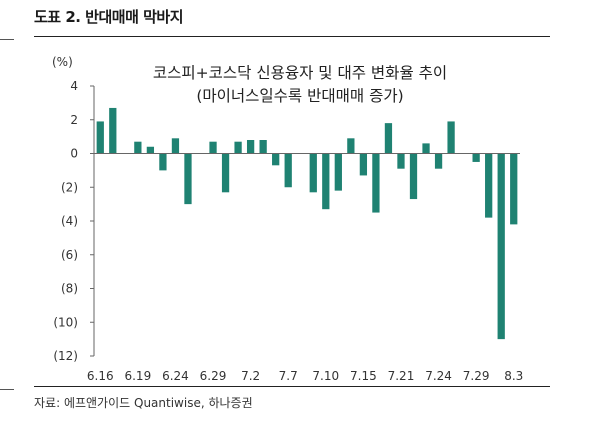 The height and width of the screenshot is (424, 600). Describe the element at coordinates (175, 376) in the screenshot. I see `x-tick-label: 6.24` at that location.